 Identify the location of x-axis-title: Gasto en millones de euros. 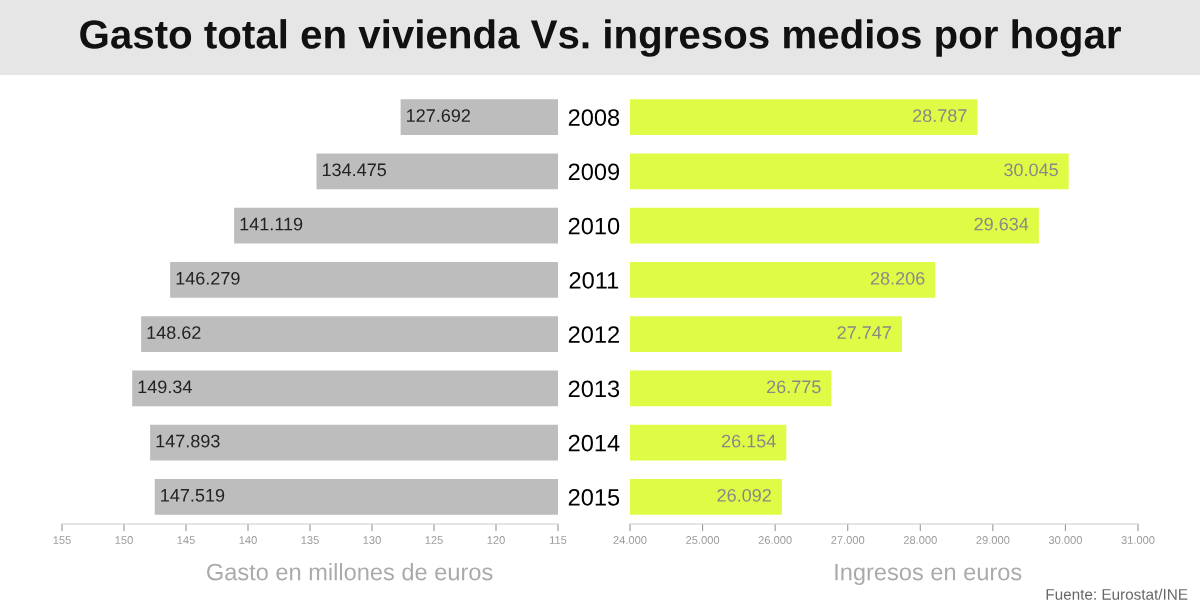
(350, 572).